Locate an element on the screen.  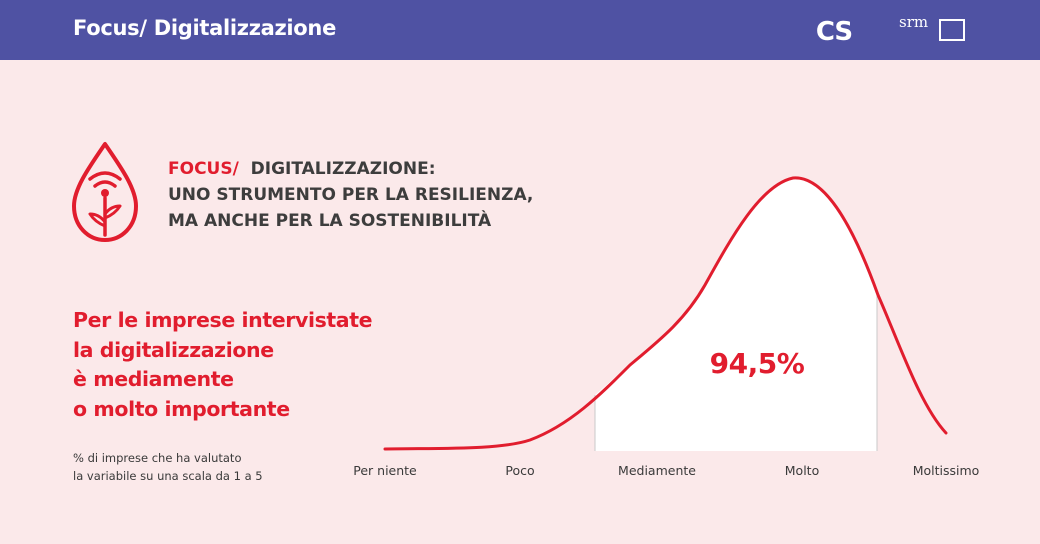
x-tick-label: Mediamente is located at coordinates (657, 470).